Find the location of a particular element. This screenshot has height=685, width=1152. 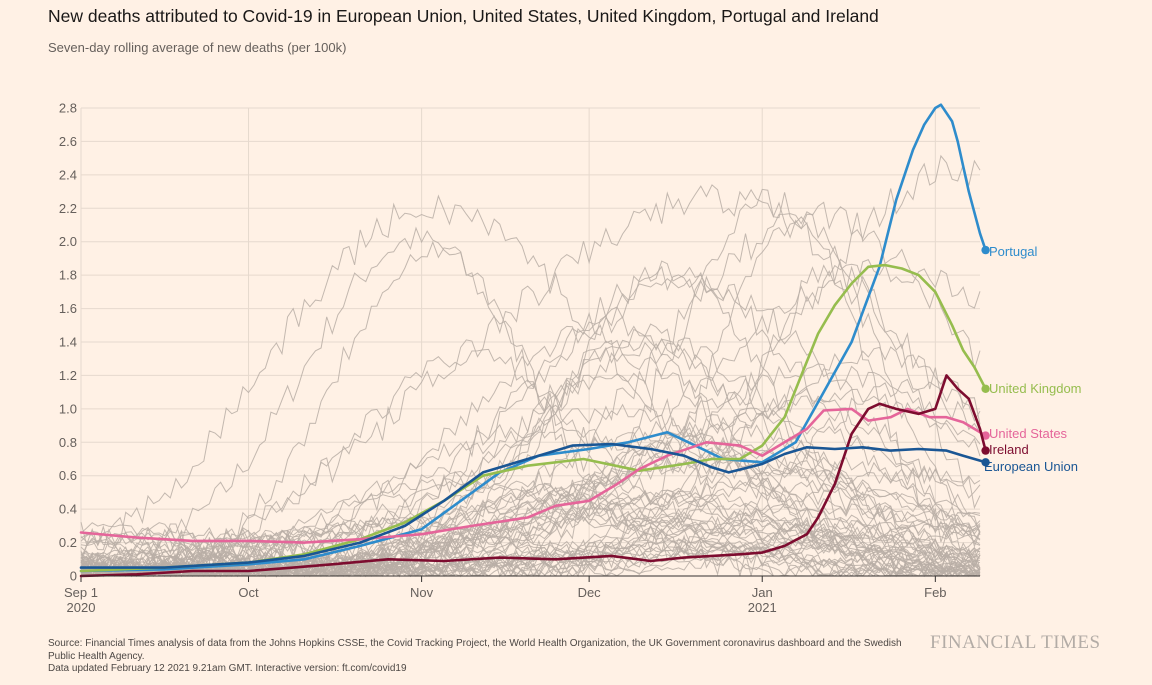

x-tick-year: 2021 is located at coordinates (762, 607).